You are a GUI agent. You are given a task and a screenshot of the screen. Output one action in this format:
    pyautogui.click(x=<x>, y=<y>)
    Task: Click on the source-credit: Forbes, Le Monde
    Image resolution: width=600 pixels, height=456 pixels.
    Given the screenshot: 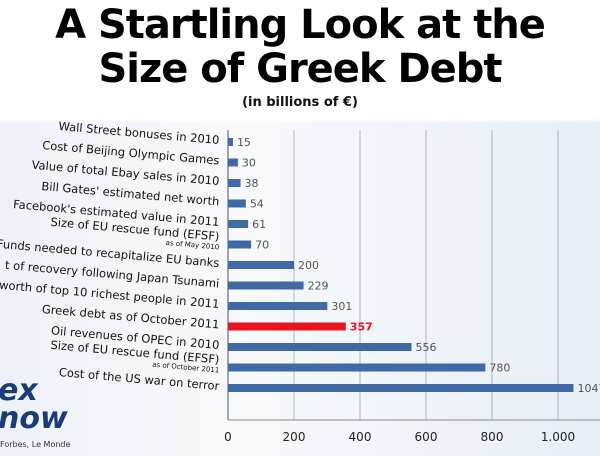 What is the action you would take?
    pyautogui.click(x=35, y=444)
    